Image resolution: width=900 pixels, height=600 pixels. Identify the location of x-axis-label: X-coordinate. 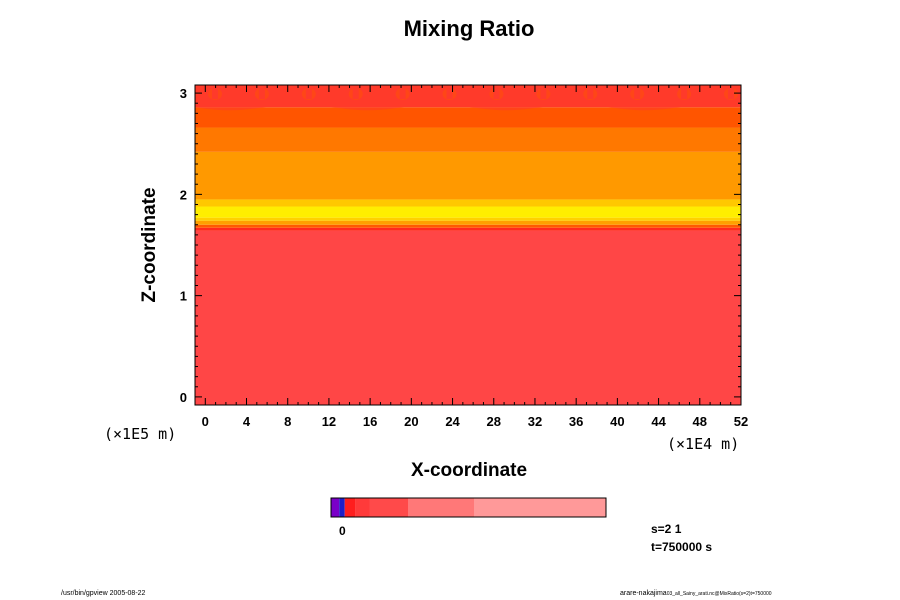
(469, 470).